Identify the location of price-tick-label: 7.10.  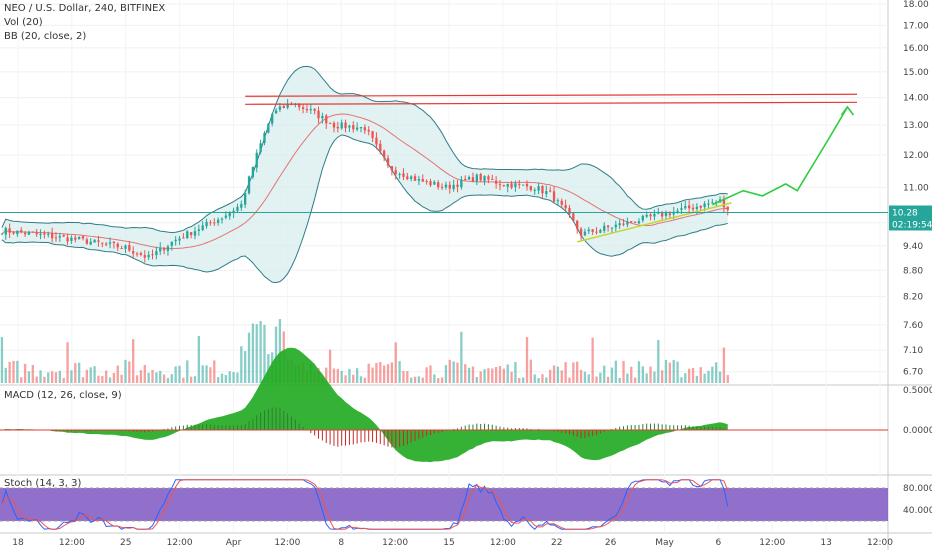
(913, 351).